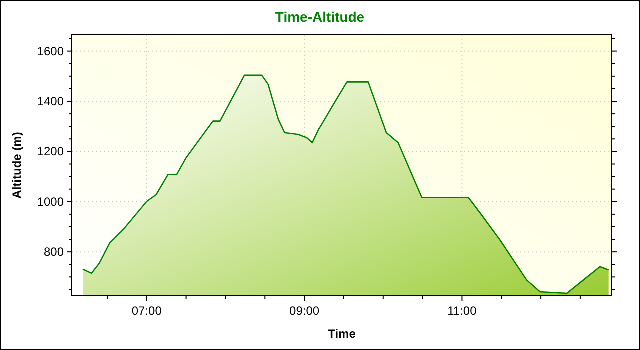 This screenshot has height=350, width=640. Describe the element at coordinates (50, 151) in the screenshot. I see `y-tick-label: 1200` at that location.